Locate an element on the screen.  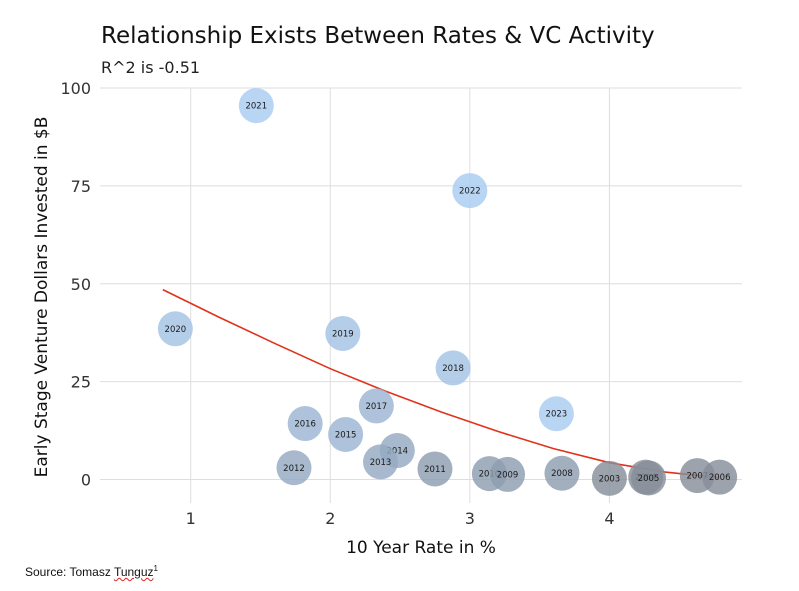
point-marker-2008 is located at coordinates (562, 473).